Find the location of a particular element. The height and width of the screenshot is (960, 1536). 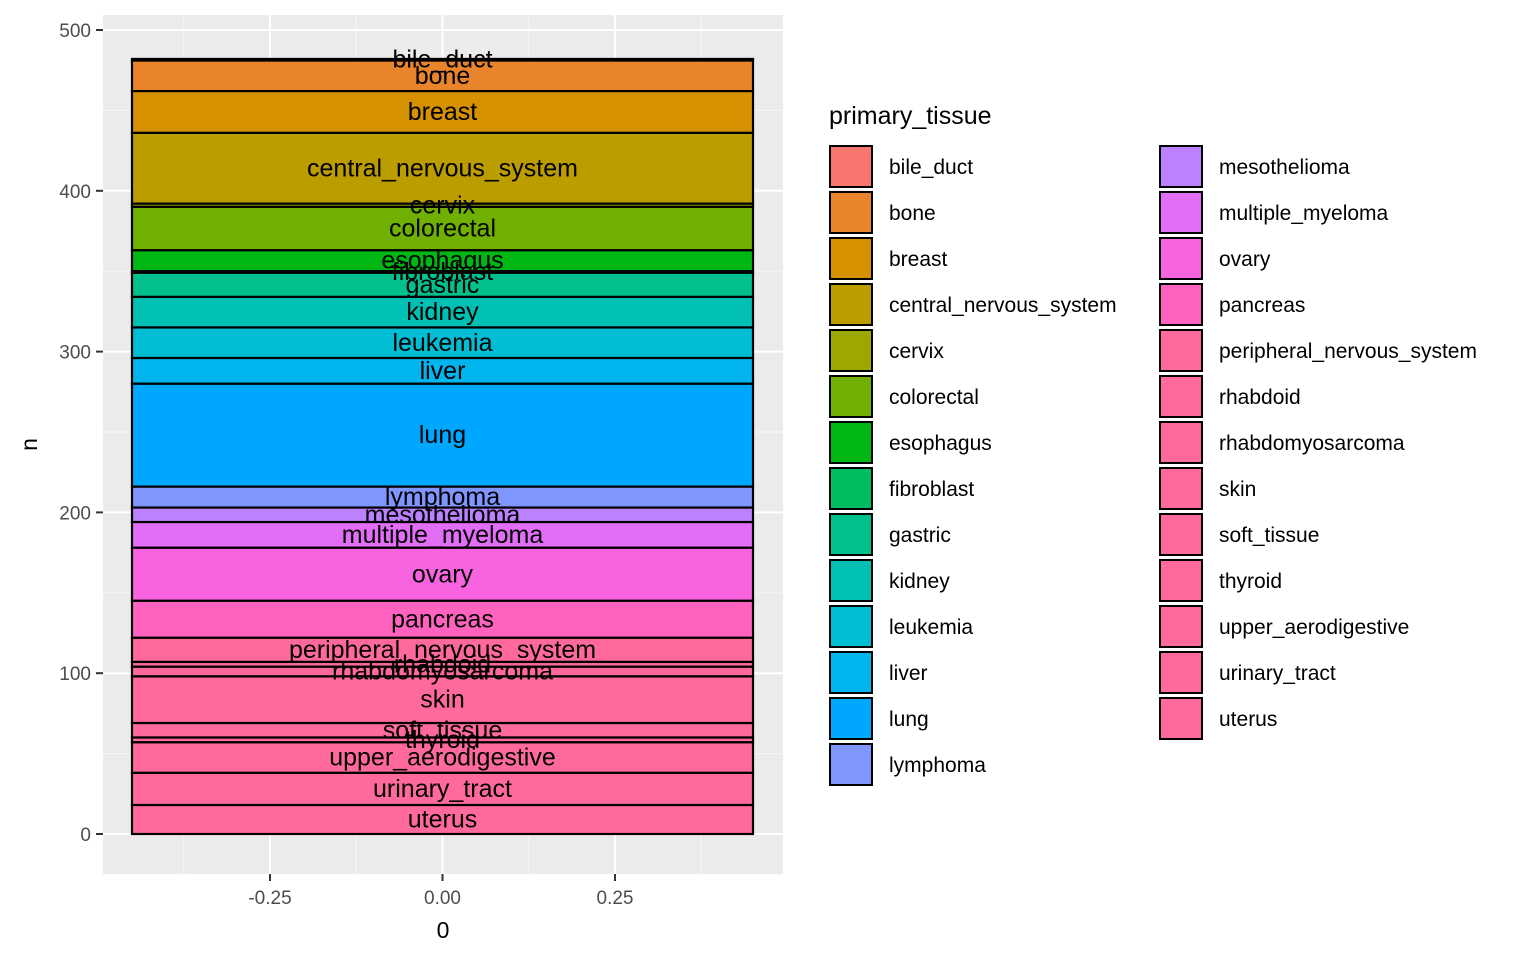

bar-segment-peripheral-nervous-system is located at coordinates (442, 650).